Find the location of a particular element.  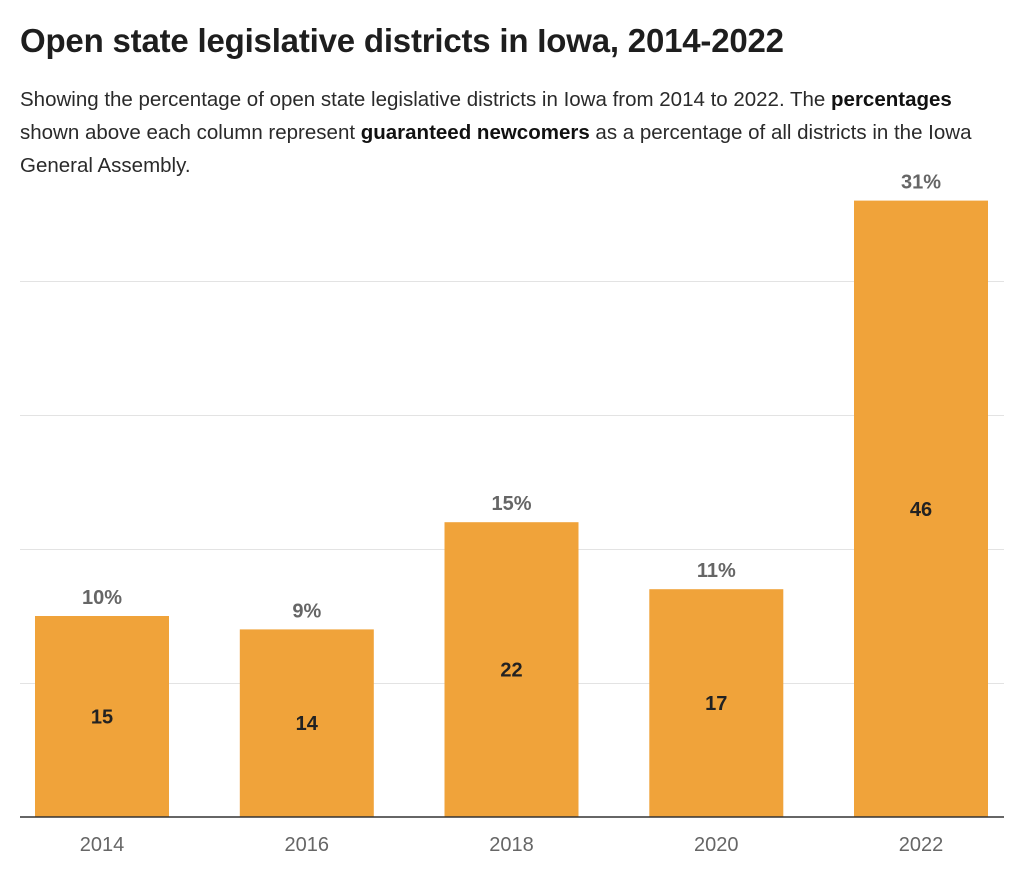

x-tick-2018: 2018 is located at coordinates (511, 845).